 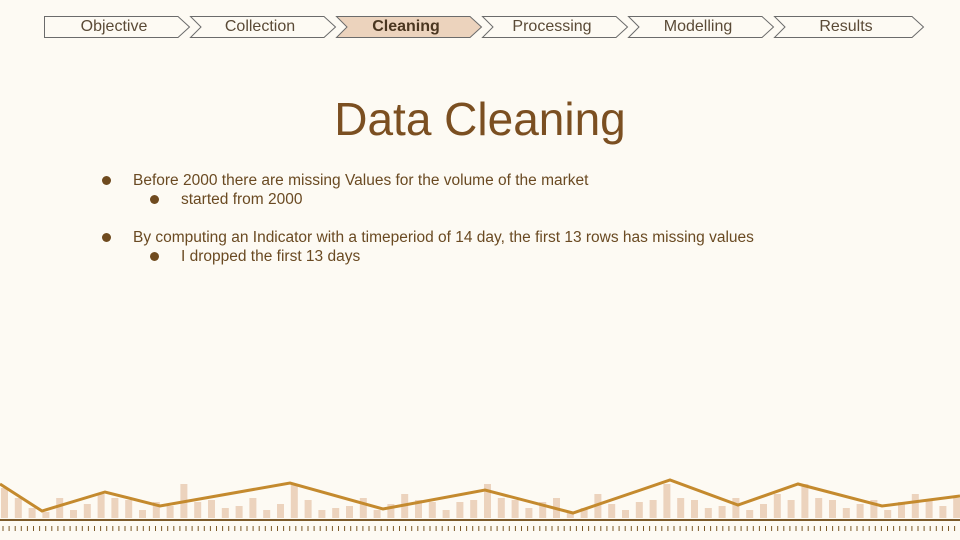 I want to click on nav-step-label: Objective, so click(x=114, y=26).